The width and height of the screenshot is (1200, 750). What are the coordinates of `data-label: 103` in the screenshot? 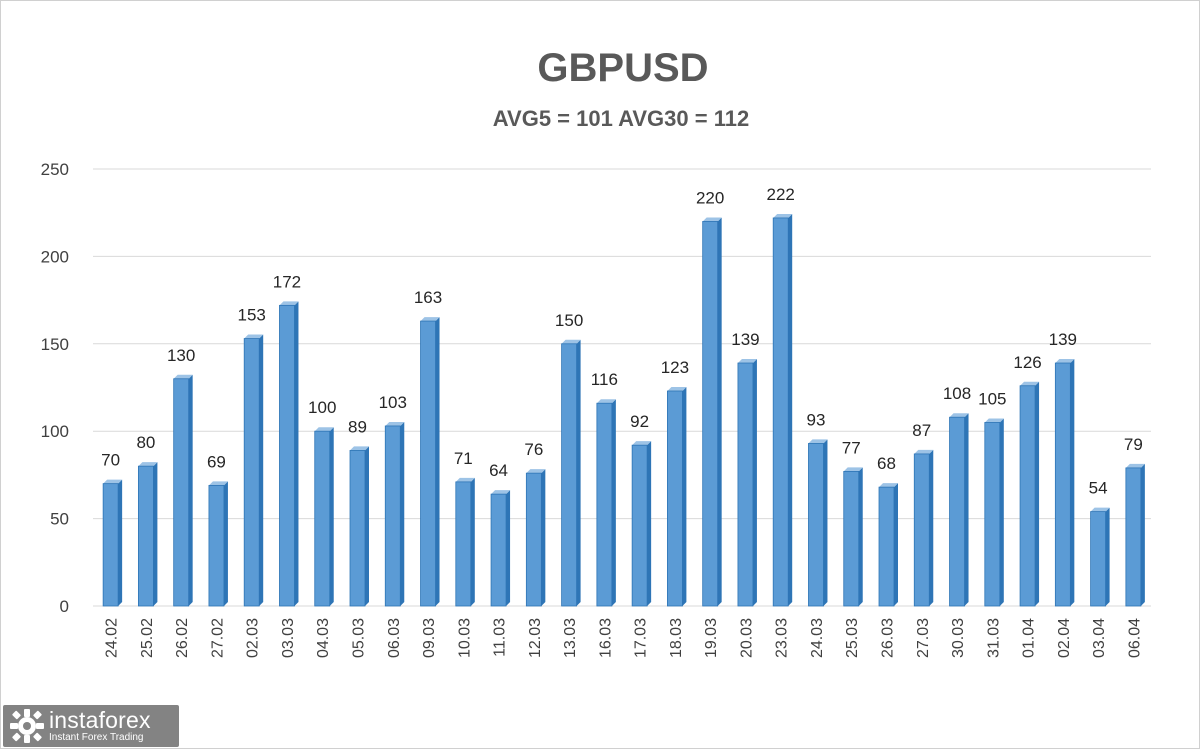 It's located at (393, 402).